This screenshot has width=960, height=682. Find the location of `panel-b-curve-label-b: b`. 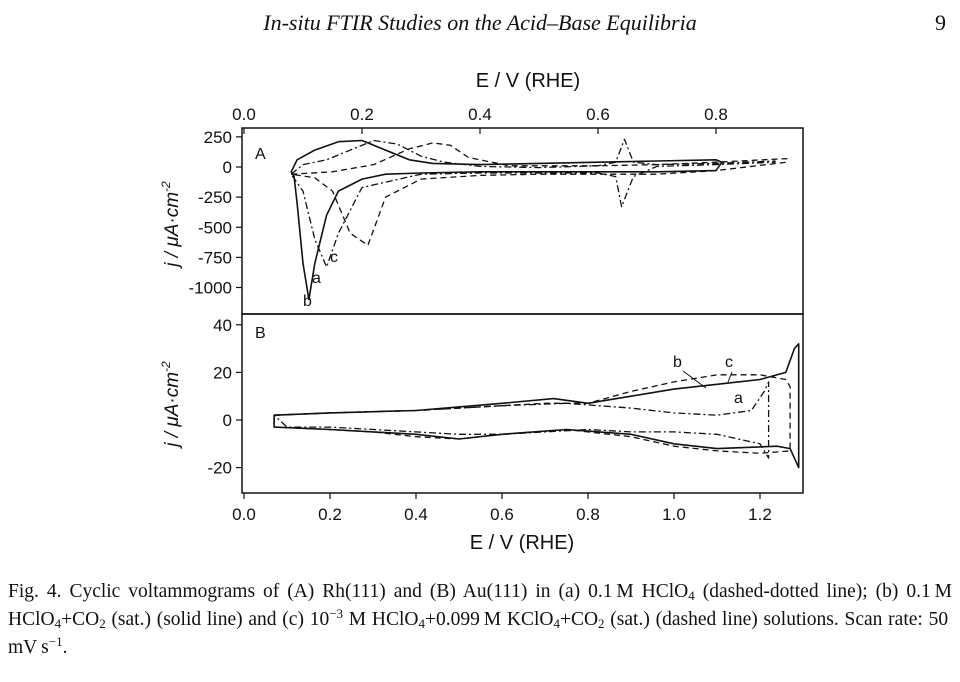

panel-b-curve-label-b: b is located at coordinates (677, 362).